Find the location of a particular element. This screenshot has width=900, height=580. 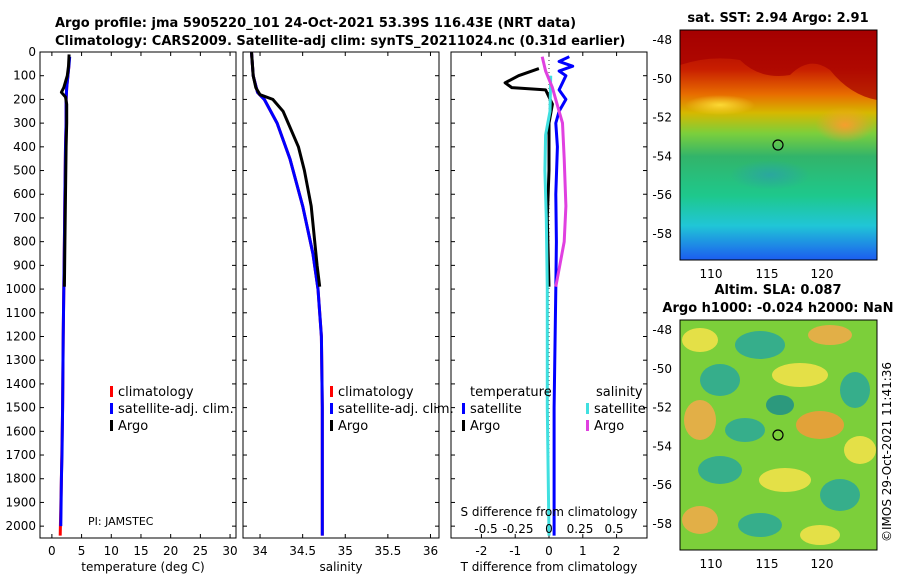

legend-swatch-temp-argo is located at coordinates (463, 425).